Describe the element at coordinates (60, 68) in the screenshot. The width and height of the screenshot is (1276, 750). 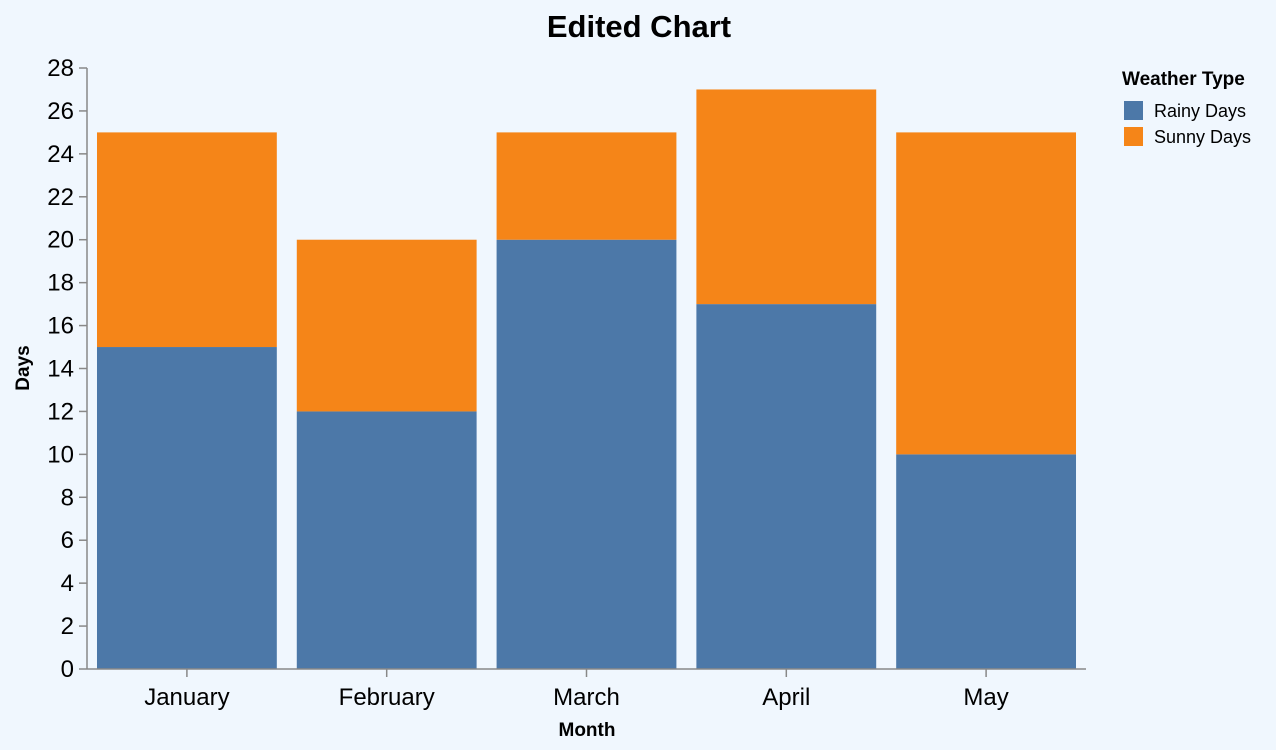
I see `y-tick-label: 28` at that location.